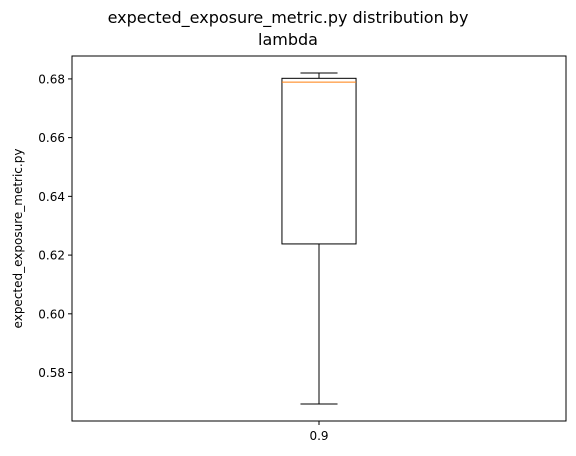  What do you see at coordinates (51, 373) in the screenshot?
I see `y-tick-label: 0.58` at bounding box center [51, 373].